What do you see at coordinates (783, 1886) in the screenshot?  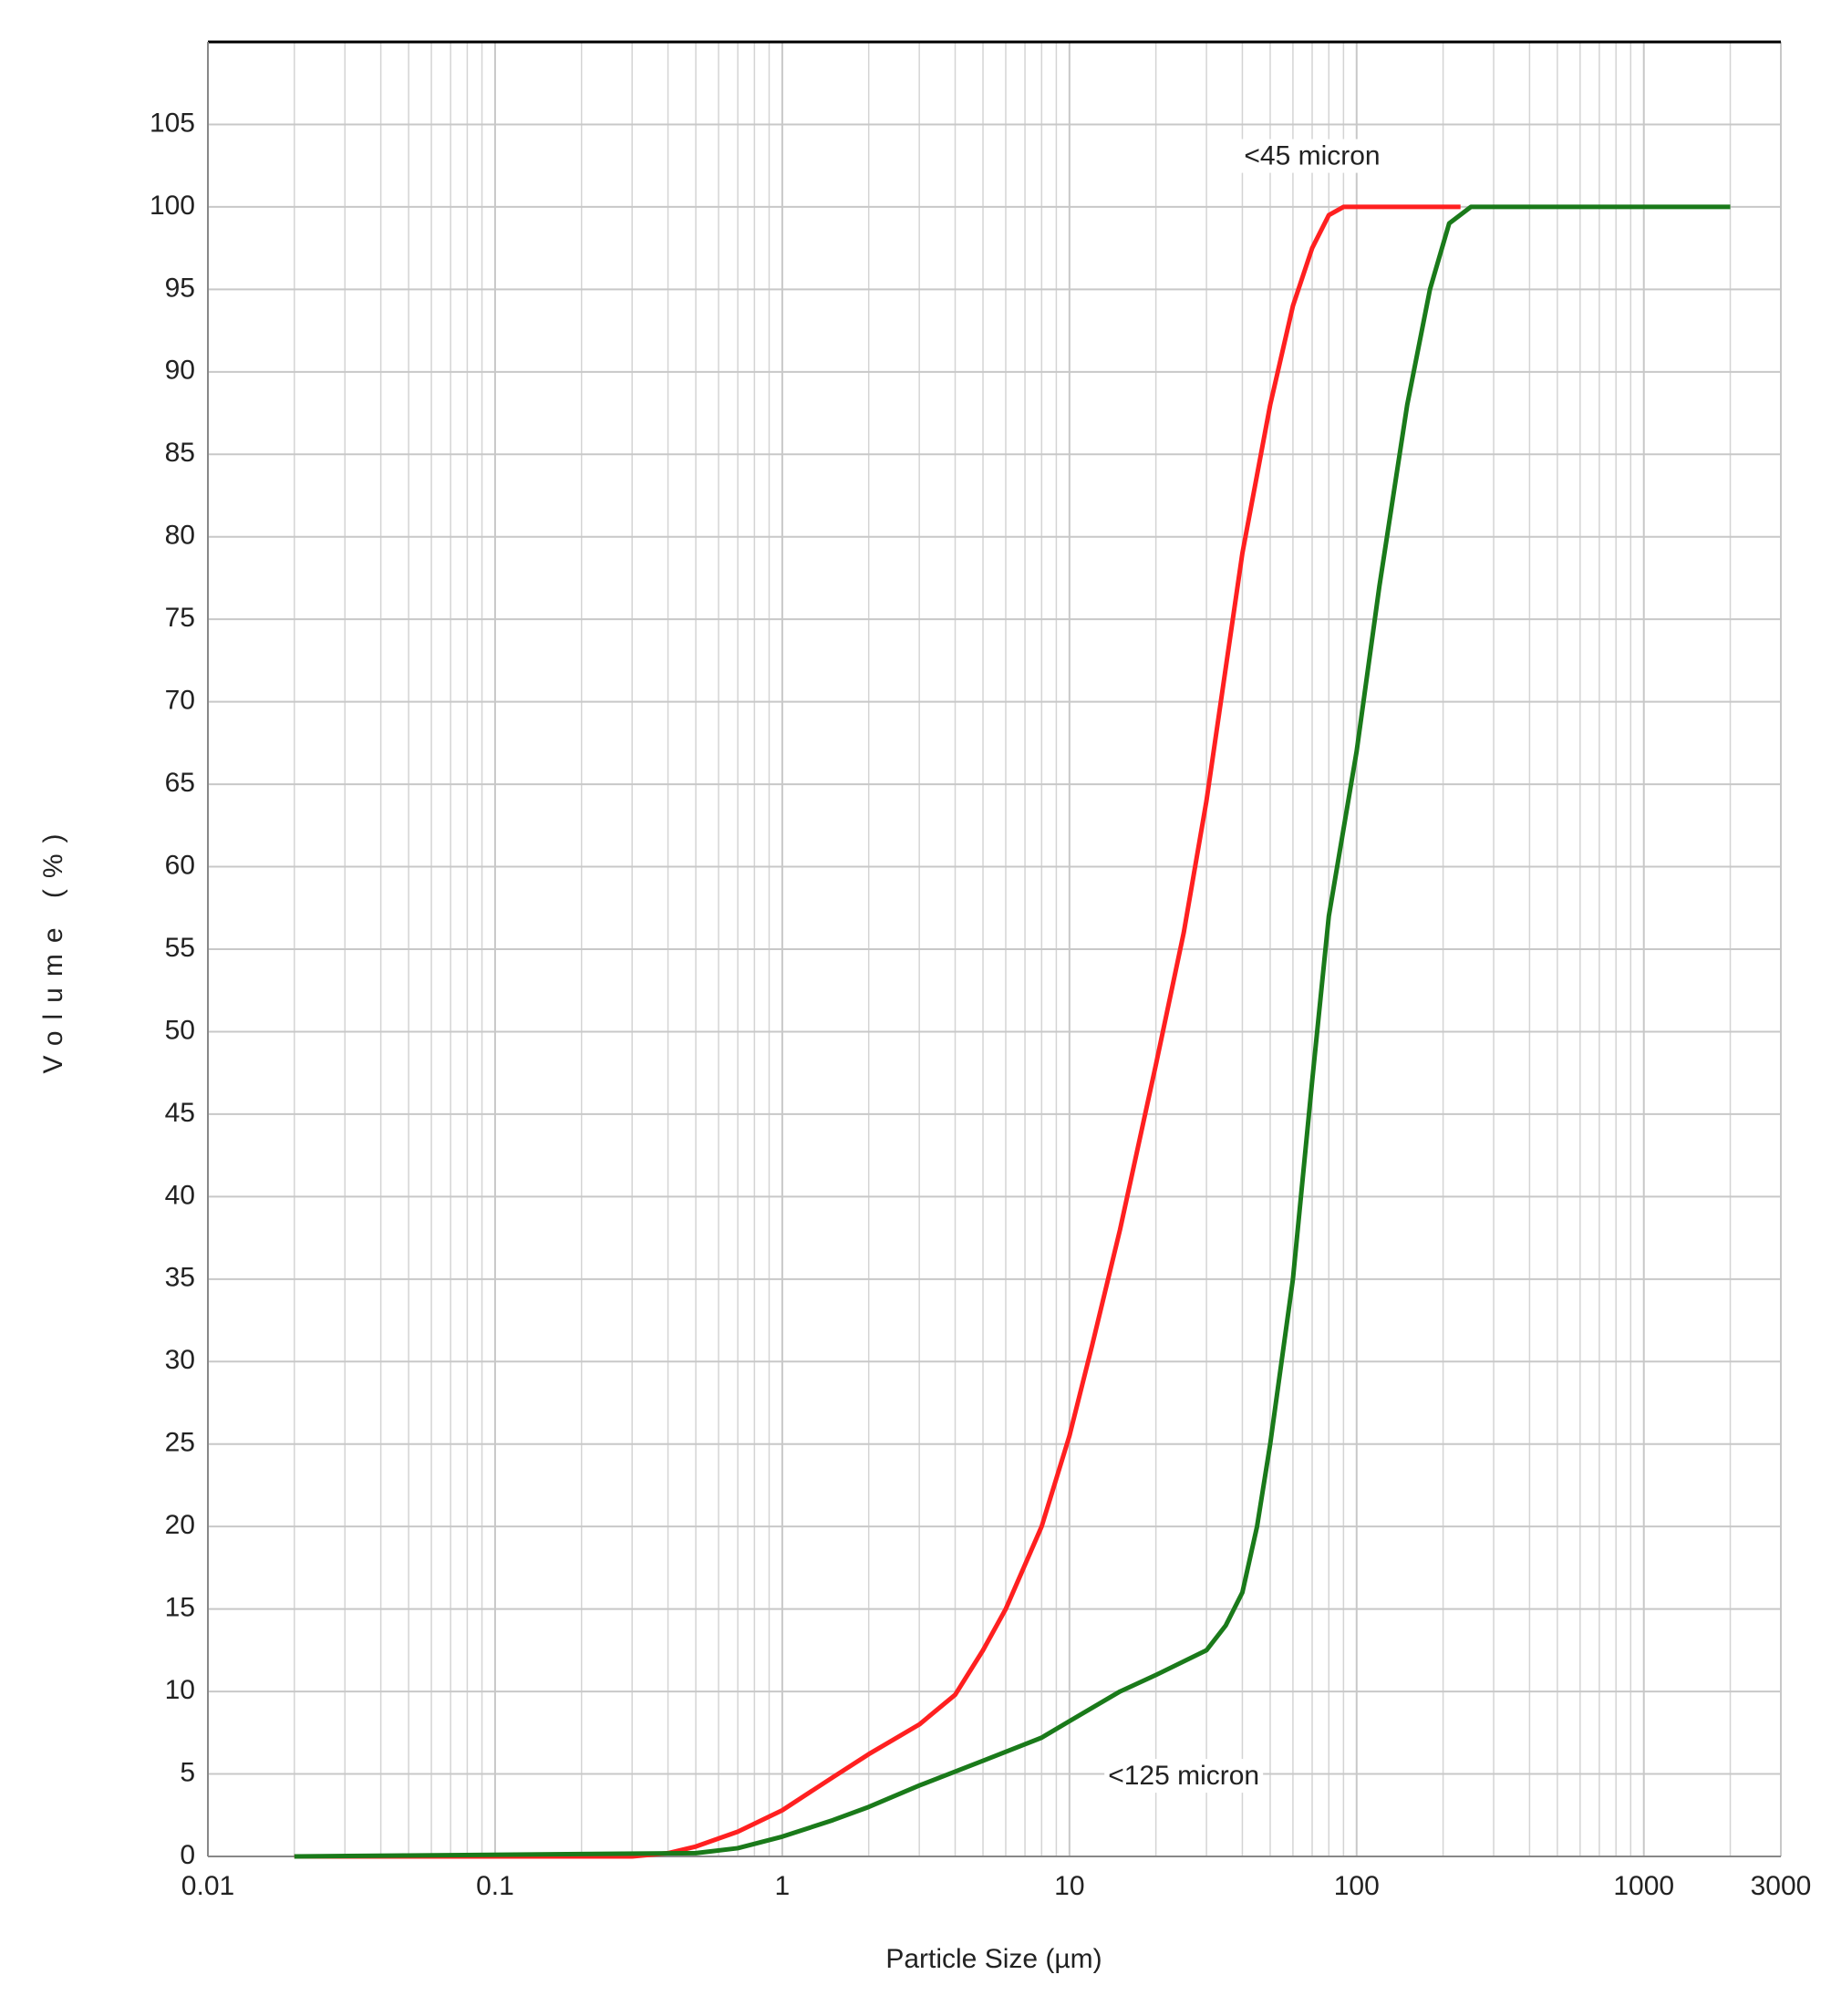 I see `x-tick-label: 1` at bounding box center [783, 1886].